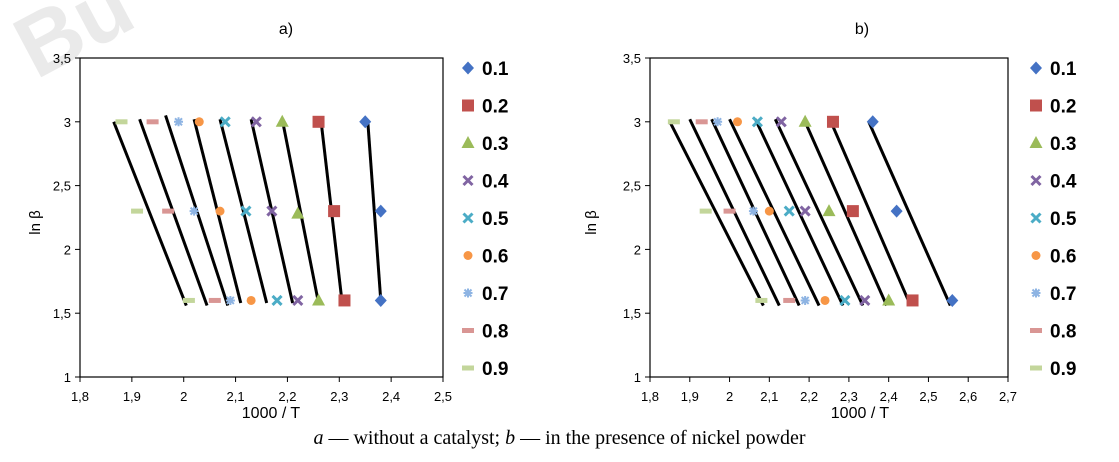 The image size is (1119, 462). I want to click on legend-label-0.5: 0.5, so click(1063, 219).